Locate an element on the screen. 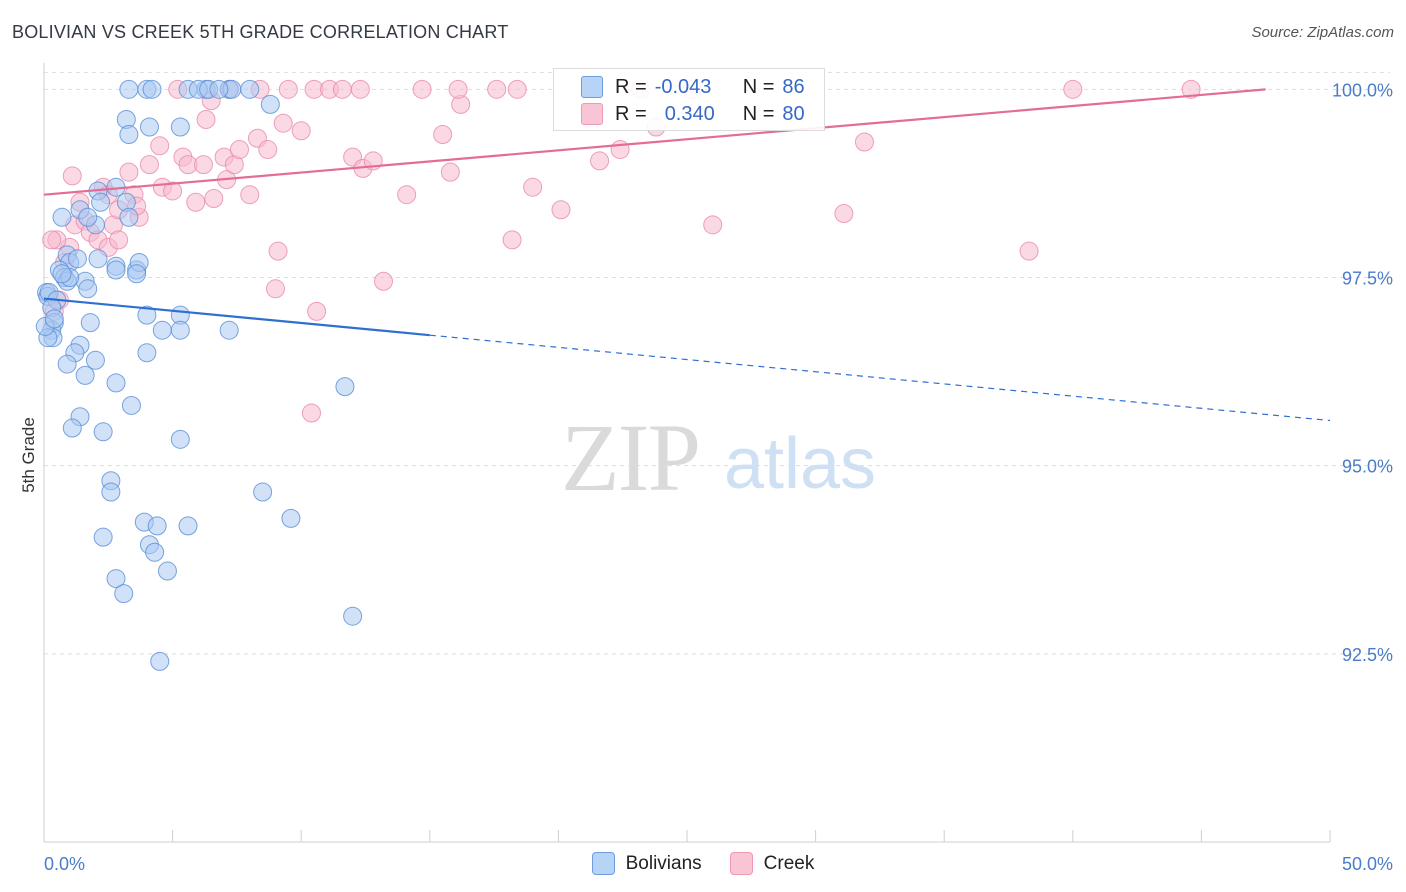  y-tick-label: 95.0% is located at coordinates (1367, 467).